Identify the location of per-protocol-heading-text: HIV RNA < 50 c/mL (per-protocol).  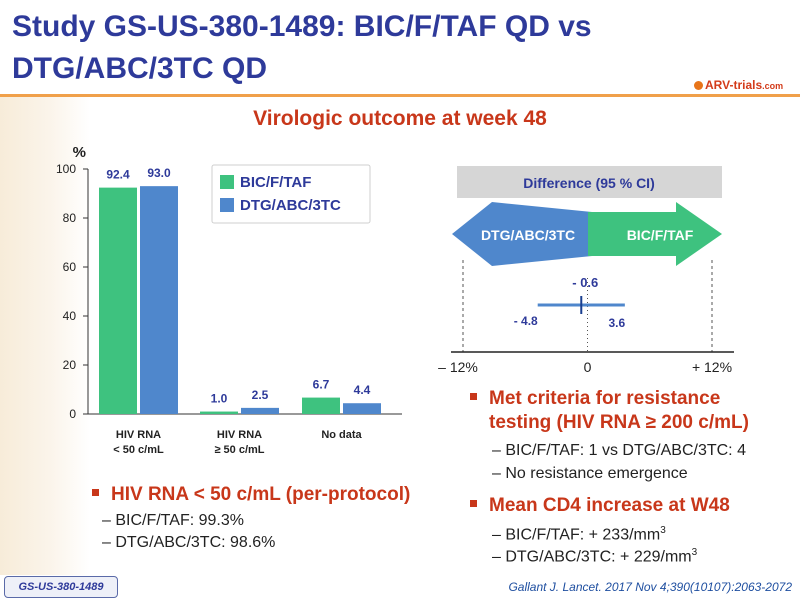
(261, 494).